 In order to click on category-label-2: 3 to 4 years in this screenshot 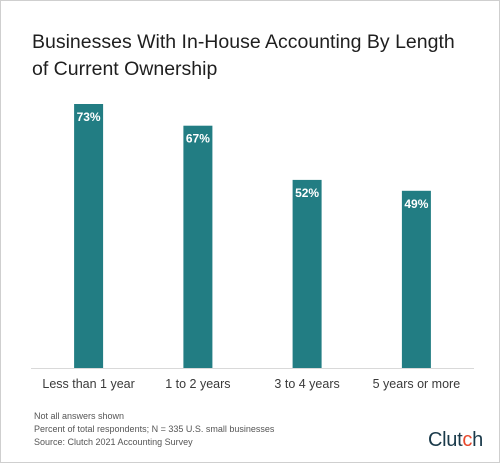, I will do `click(306, 384)`.